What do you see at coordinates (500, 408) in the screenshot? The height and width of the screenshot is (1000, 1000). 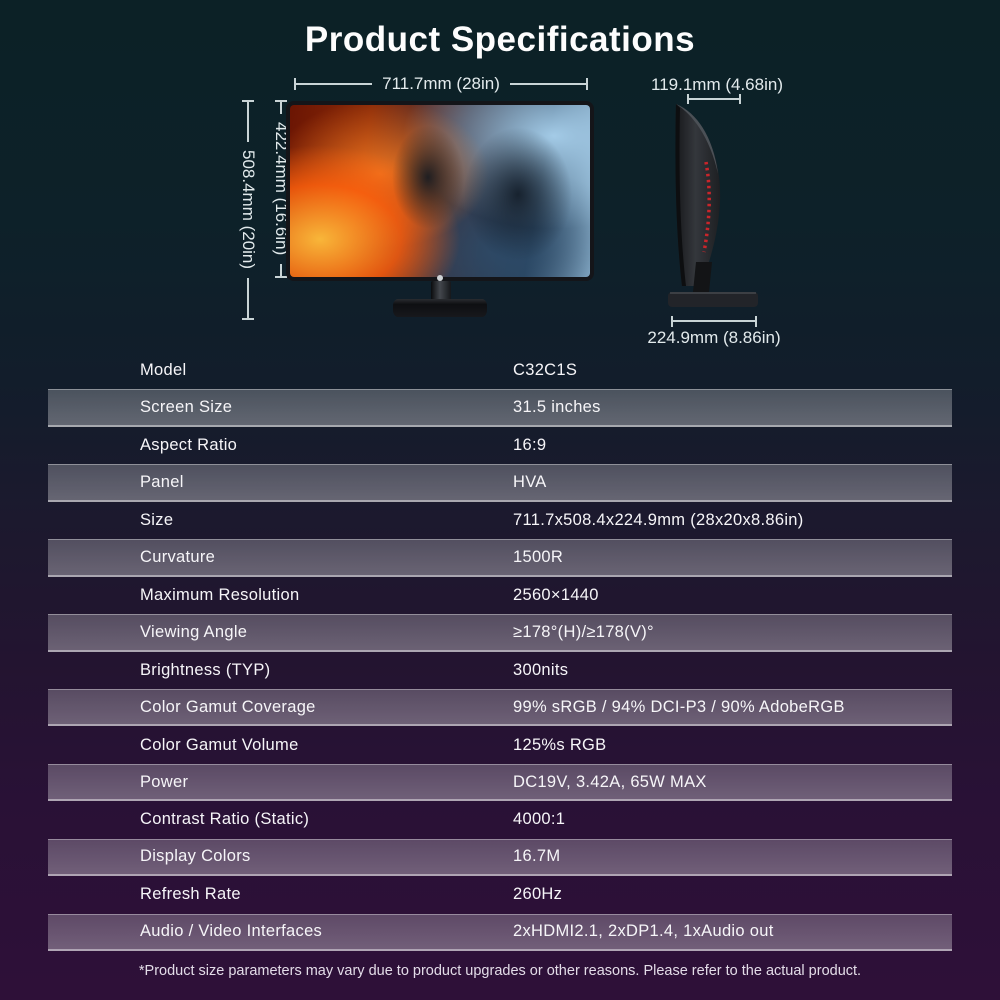 I see `spec-row: Screen Size 31.5 inches` at bounding box center [500, 408].